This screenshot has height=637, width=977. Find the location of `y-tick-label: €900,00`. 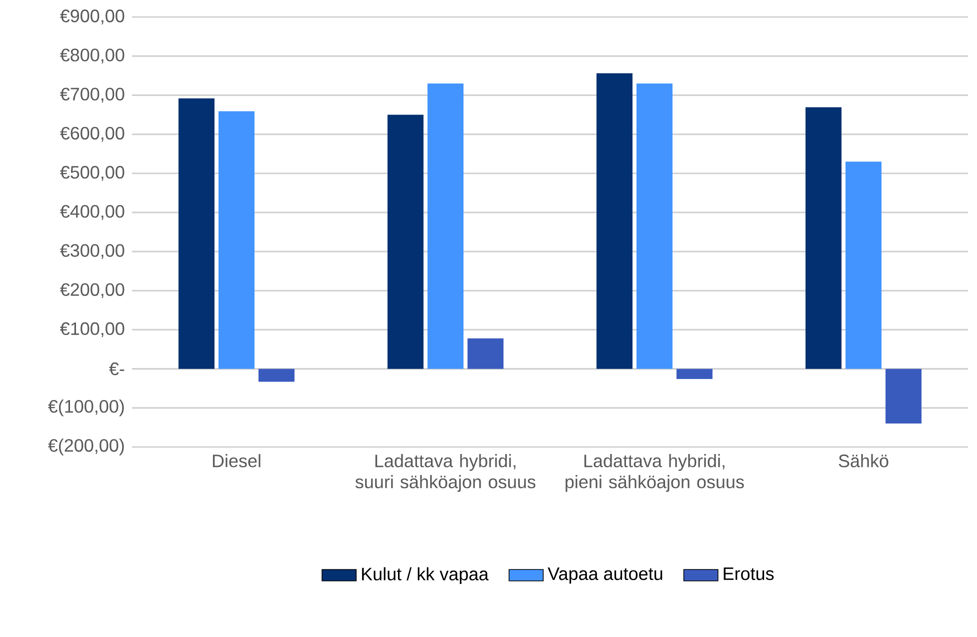

y-tick-label: €900,00 is located at coordinates (92, 17).